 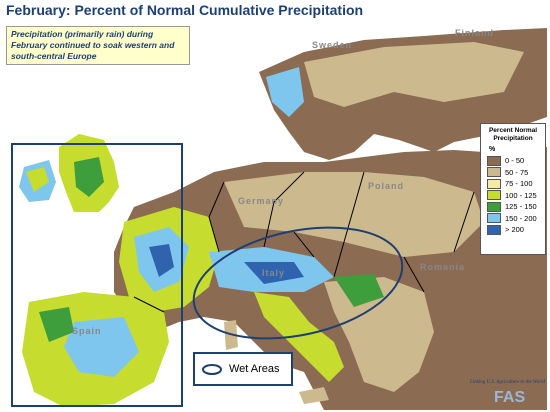 I want to click on ellipse-icon, so click(x=212, y=369).